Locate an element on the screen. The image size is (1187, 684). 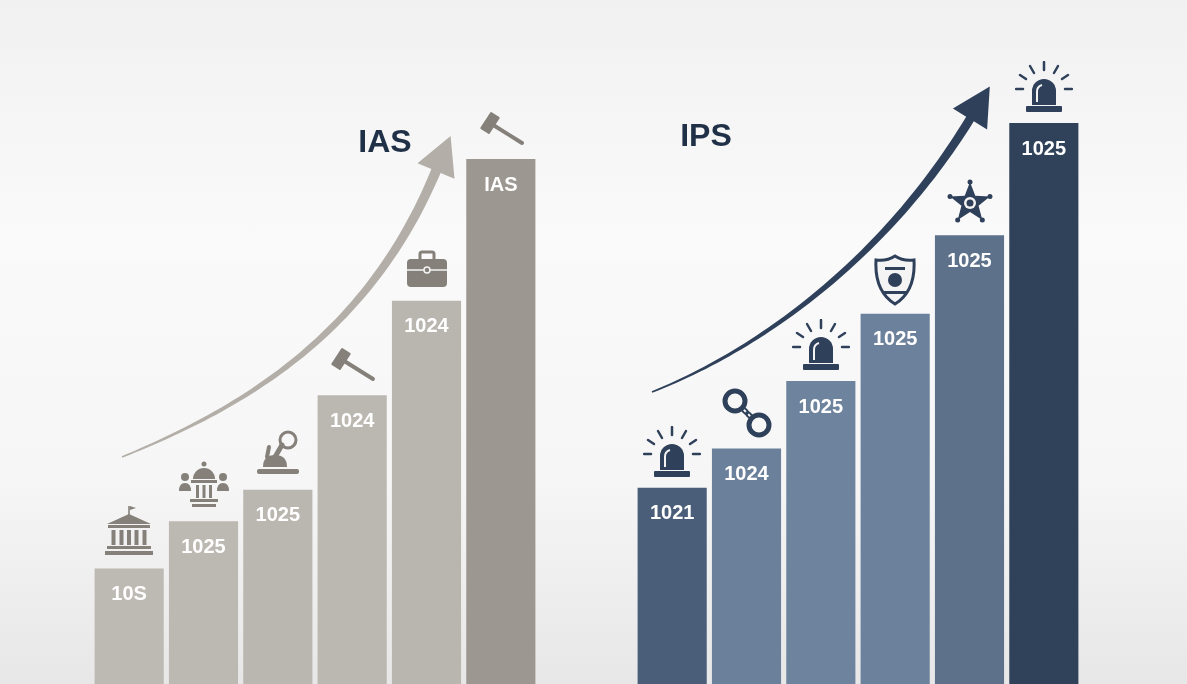
chart-title: IAS is located at coordinates (385, 140).